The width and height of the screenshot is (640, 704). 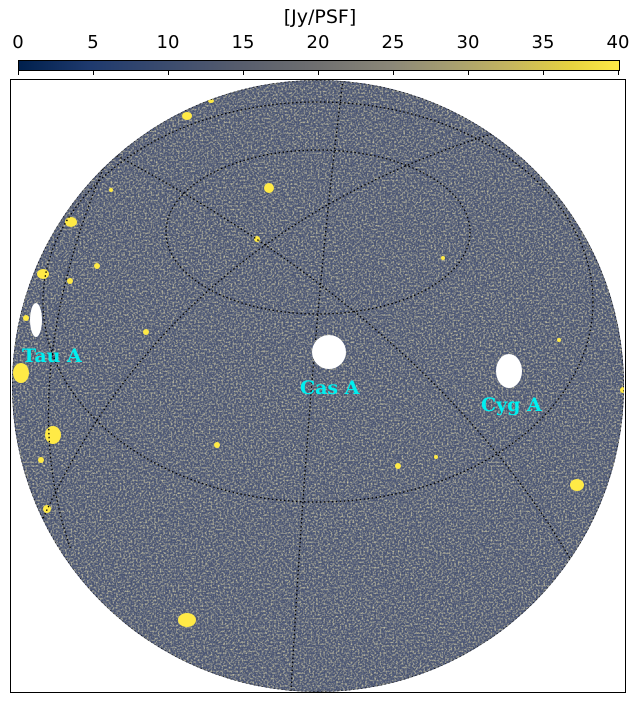 I want to click on colorbar-tick-label: 25, so click(x=393, y=42).